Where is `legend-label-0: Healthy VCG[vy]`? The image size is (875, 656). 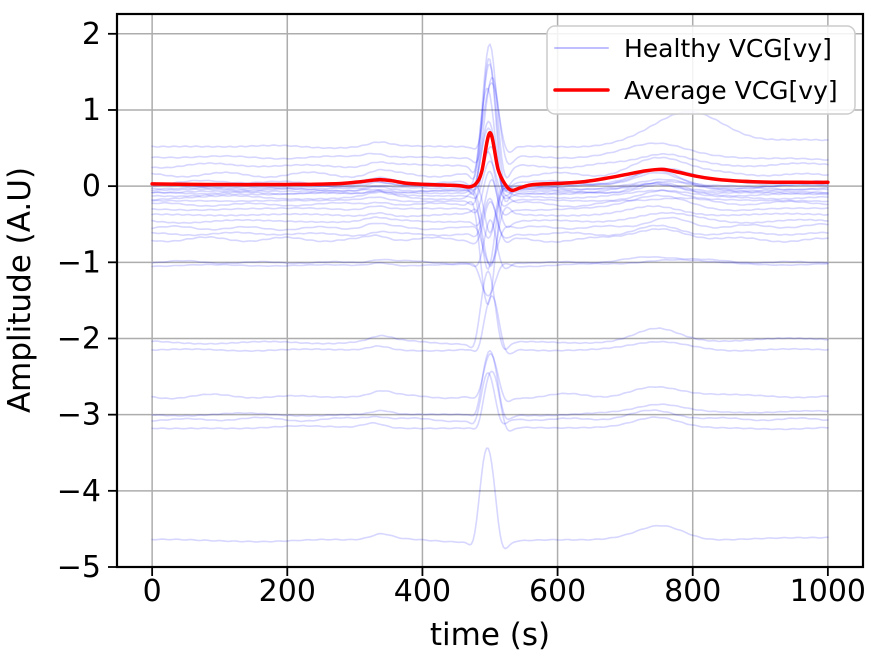
legend-label-0: Healthy VCG[vy] is located at coordinates (728, 48).